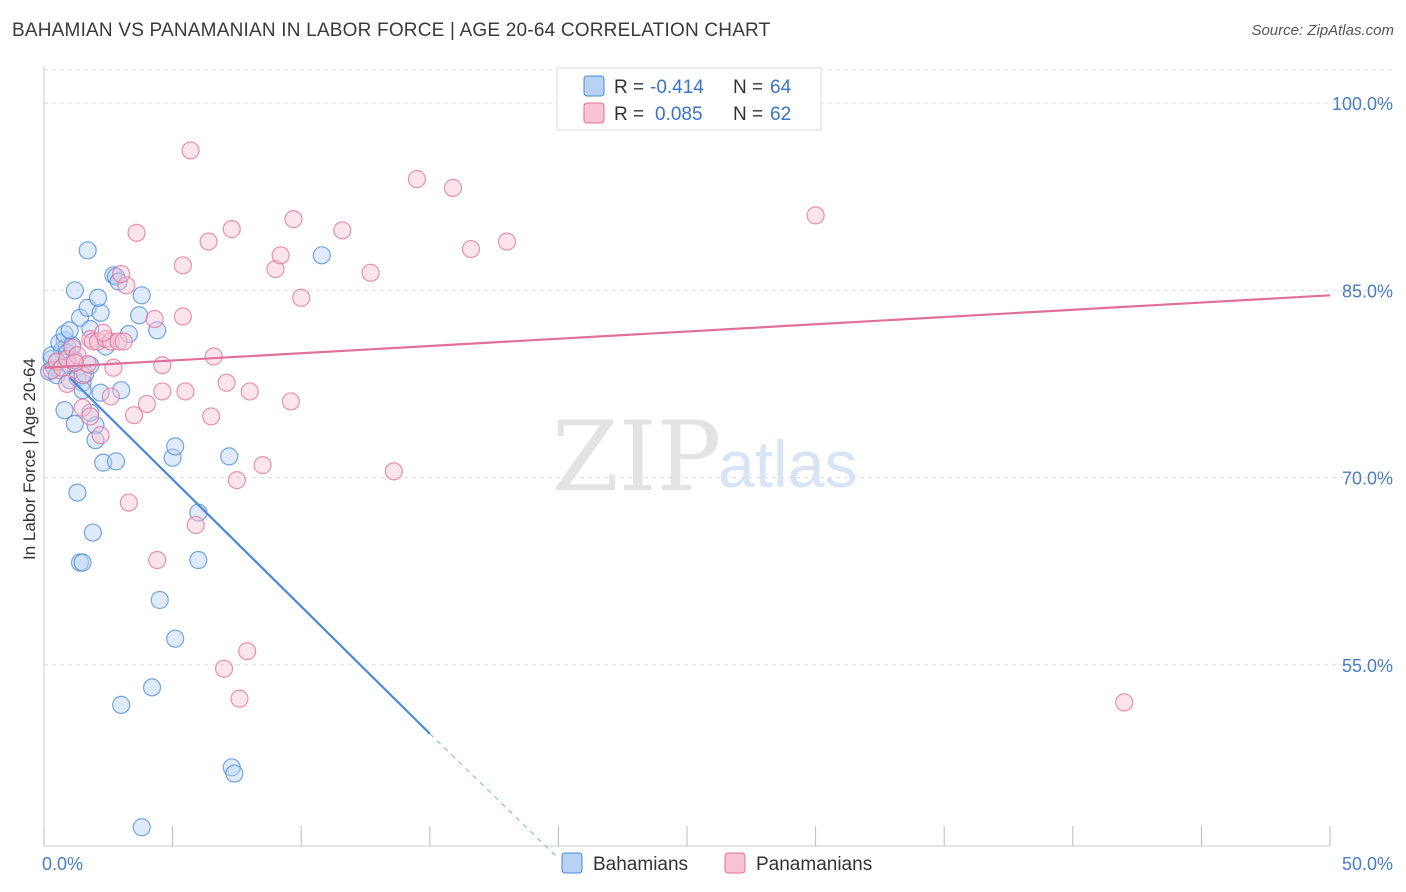 The image size is (1406, 892). Describe the element at coordinates (62, 864) in the screenshot. I see `x-tick-label-min: 0.0%` at that location.